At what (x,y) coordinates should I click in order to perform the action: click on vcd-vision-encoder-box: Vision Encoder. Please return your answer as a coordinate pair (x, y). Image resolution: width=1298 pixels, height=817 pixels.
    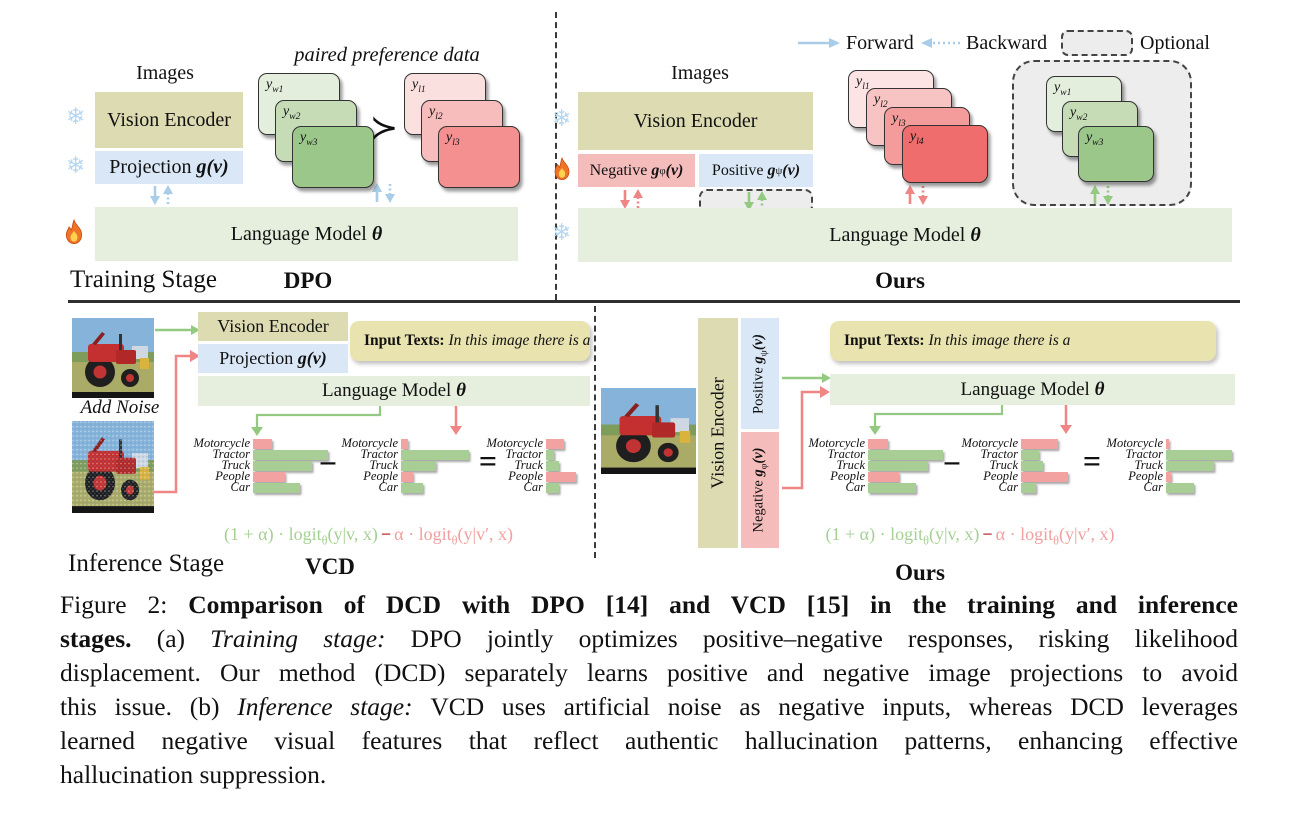
    Looking at the image, I should click on (273, 326).